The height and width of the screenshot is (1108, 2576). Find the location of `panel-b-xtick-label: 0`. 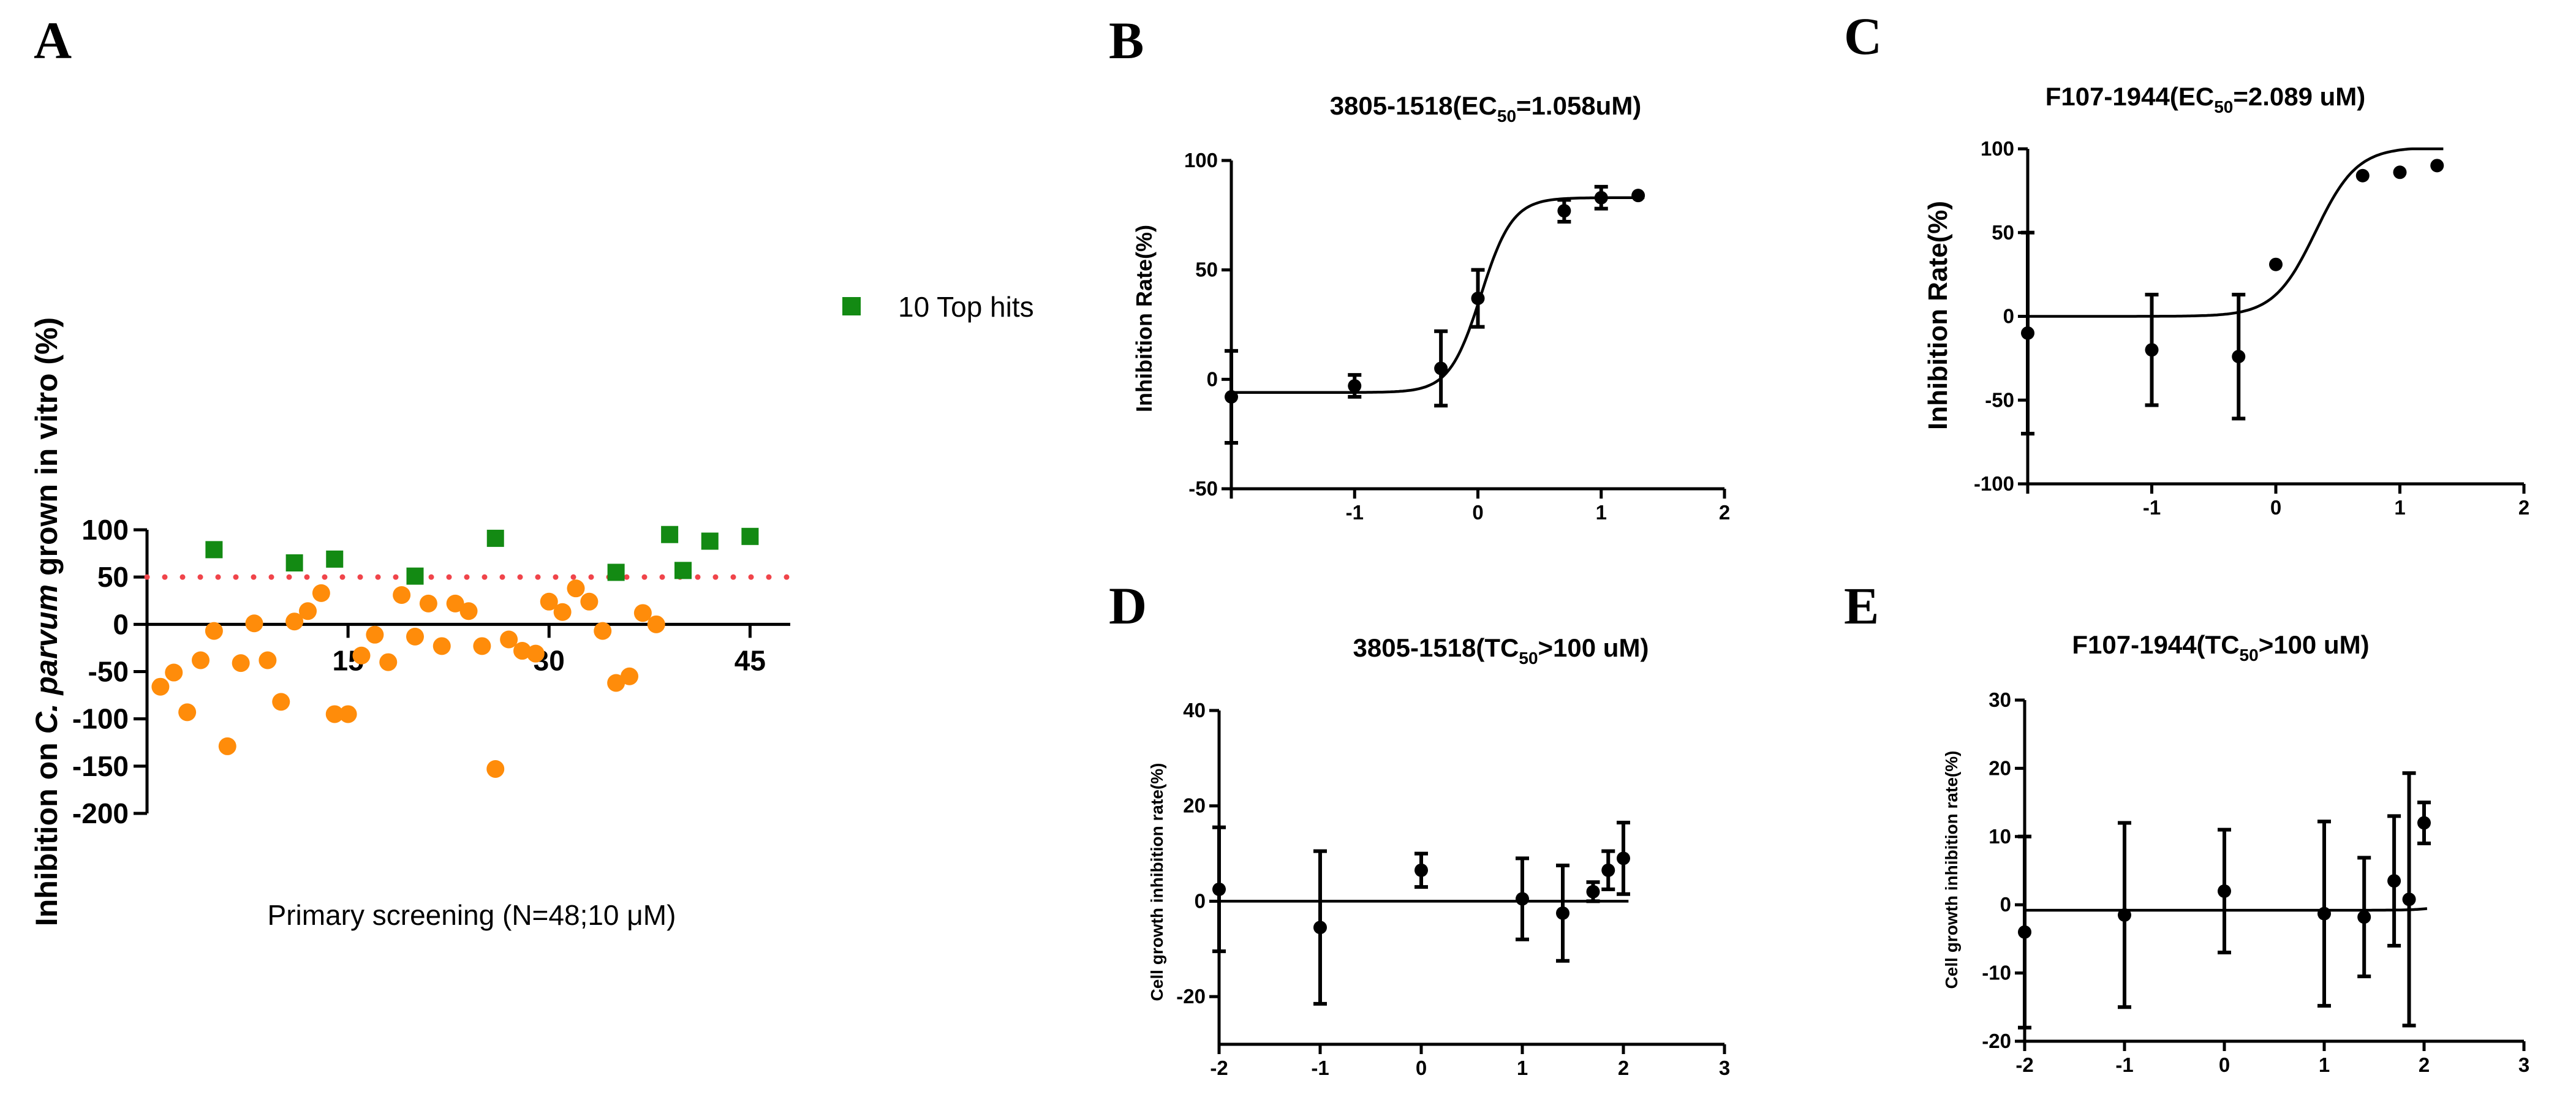

panel-b-xtick-label: 0 is located at coordinates (1477, 512).